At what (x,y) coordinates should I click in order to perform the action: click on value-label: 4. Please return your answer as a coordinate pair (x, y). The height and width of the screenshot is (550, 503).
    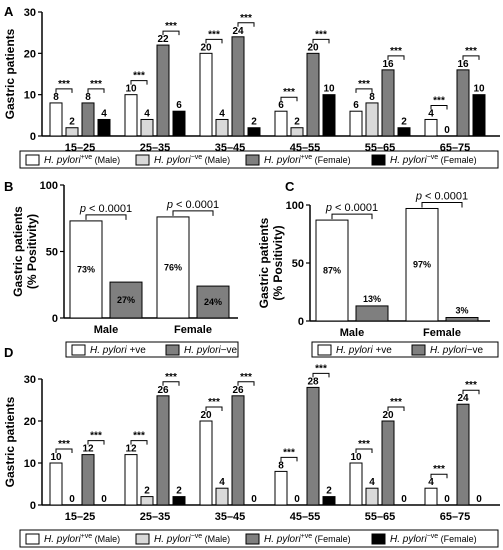
    Looking at the image, I should click on (222, 113).